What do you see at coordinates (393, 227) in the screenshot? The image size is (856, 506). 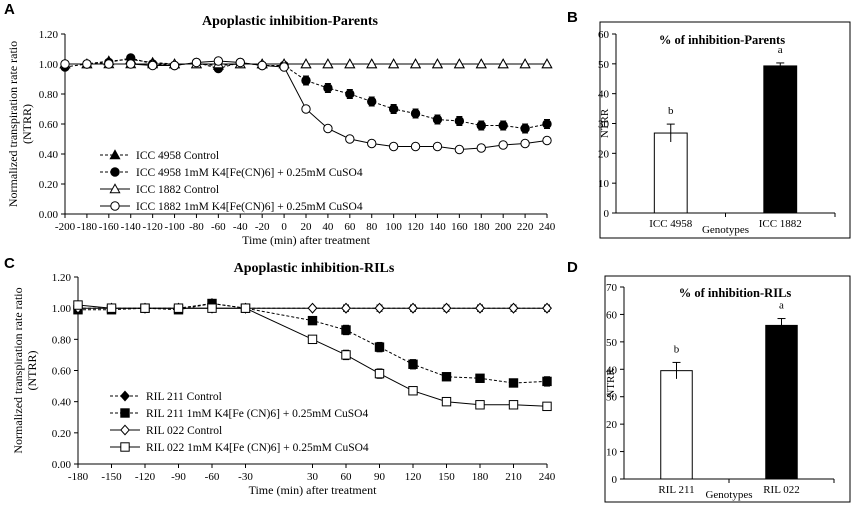 I see `x-tick-label: 100` at bounding box center [393, 227].